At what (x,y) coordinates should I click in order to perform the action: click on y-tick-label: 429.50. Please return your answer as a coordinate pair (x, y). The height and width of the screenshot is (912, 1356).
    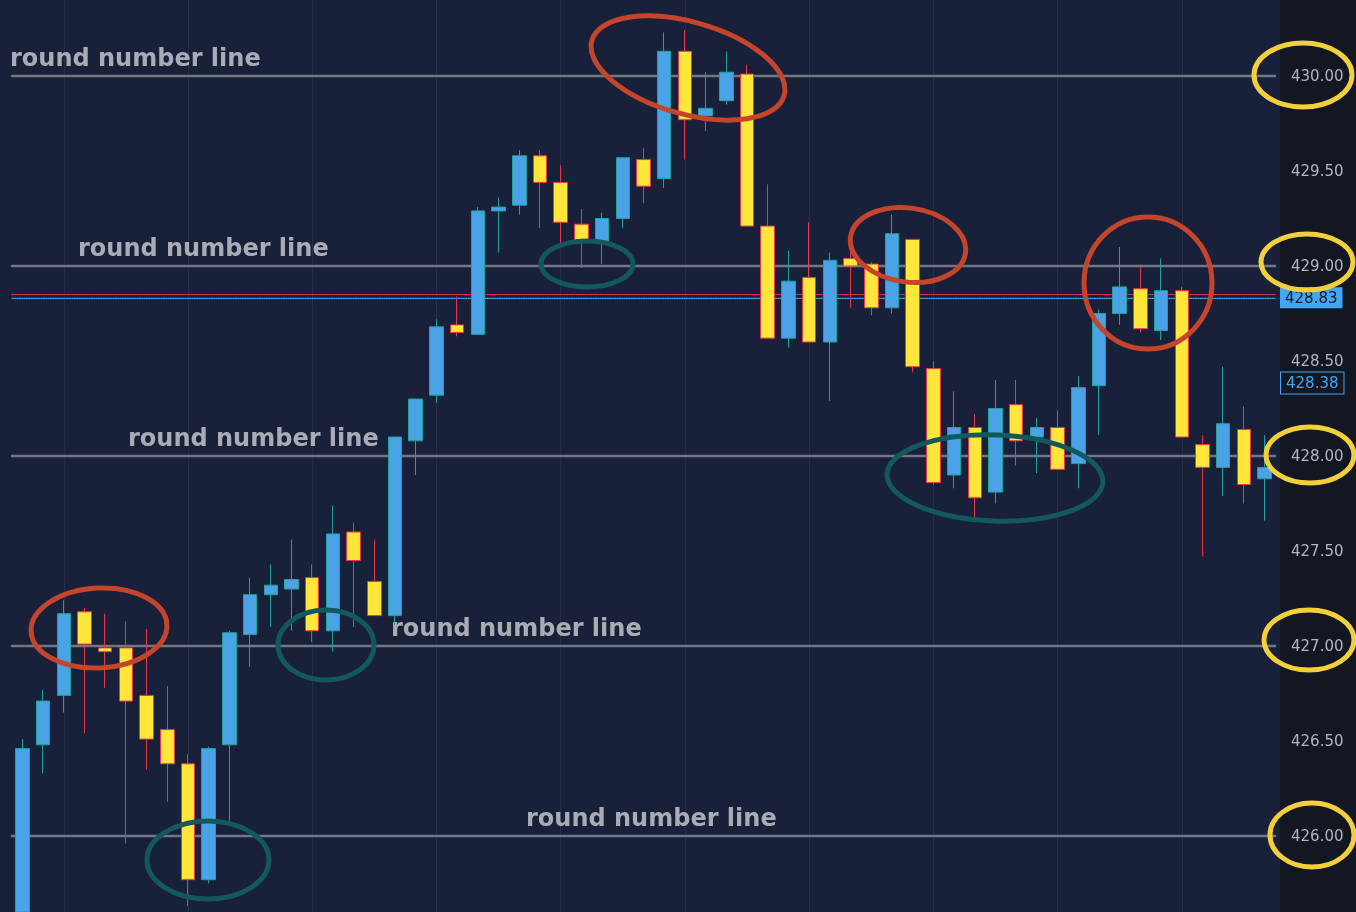
    Looking at the image, I should click on (1317, 171).